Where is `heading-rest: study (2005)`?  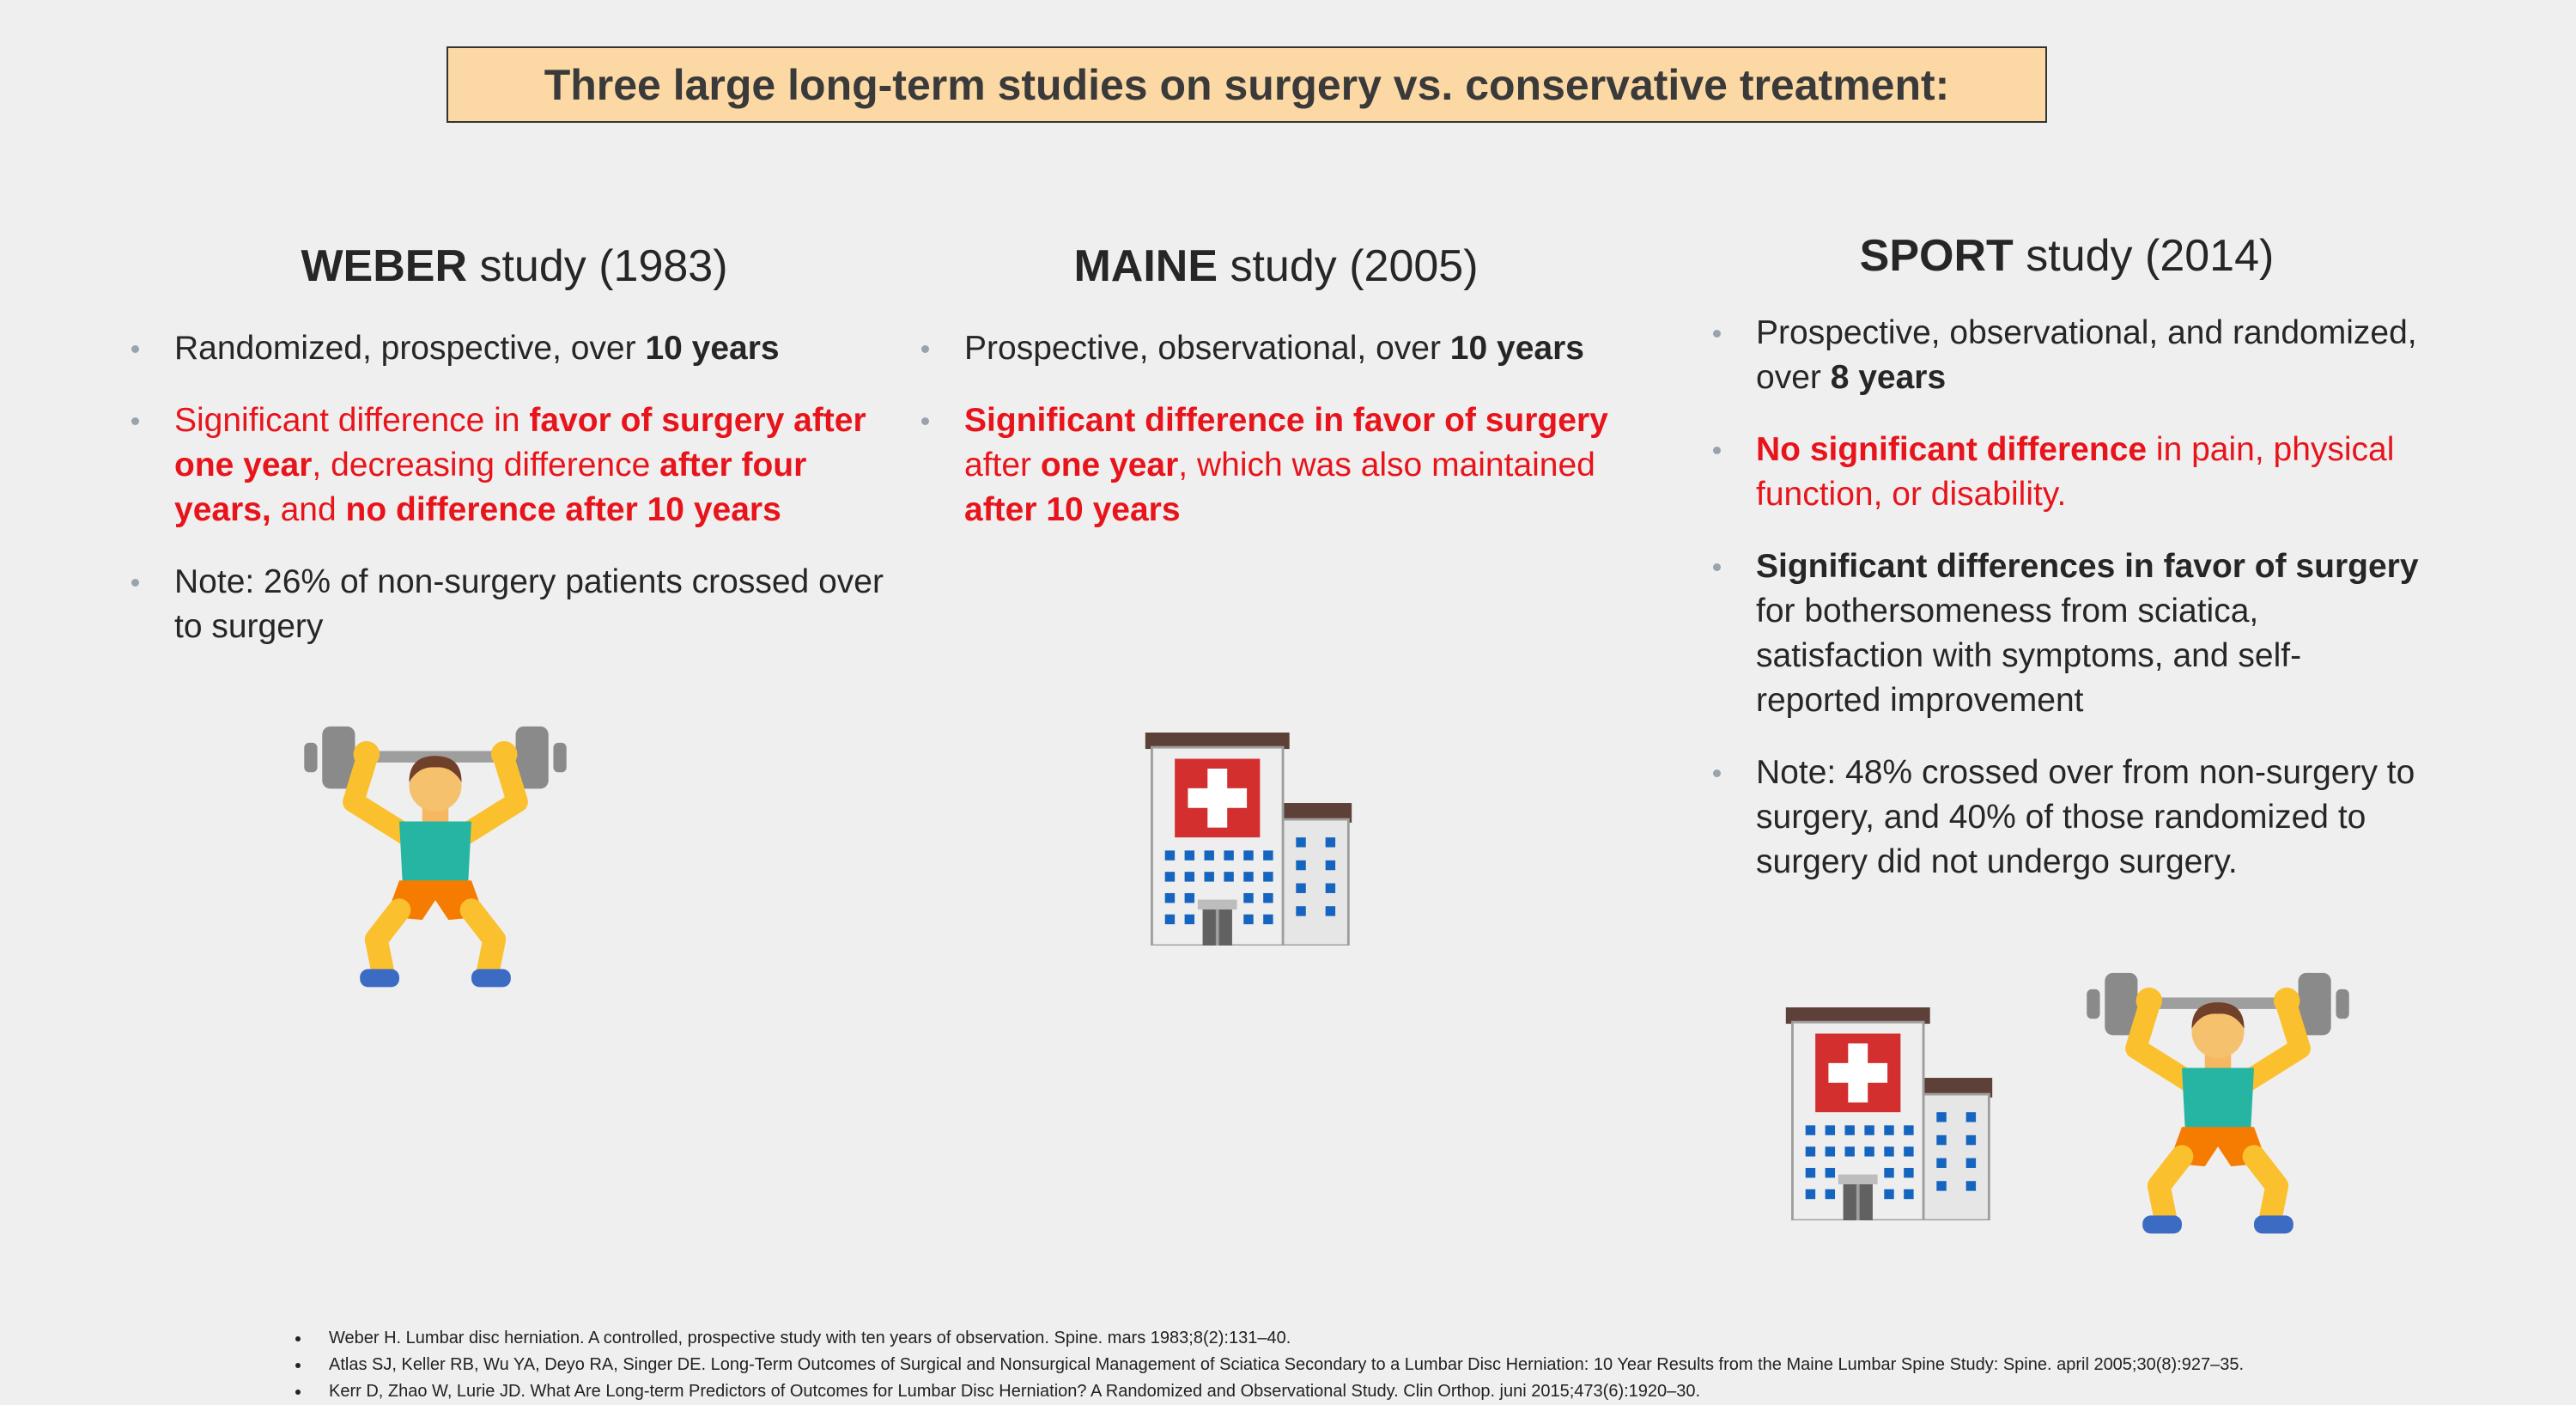 heading-rest: study (2005) is located at coordinates (1354, 266).